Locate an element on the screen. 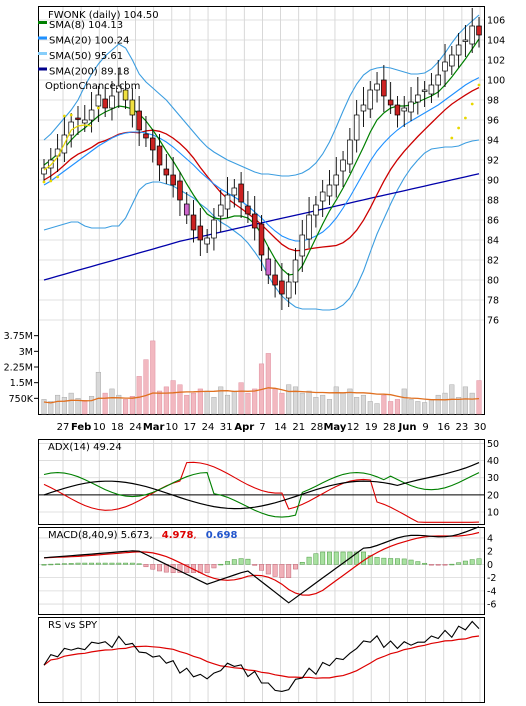 Image resolution: width=526 pixels, height=706 pixels. x-tick-label: 14 is located at coordinates (280, 427).